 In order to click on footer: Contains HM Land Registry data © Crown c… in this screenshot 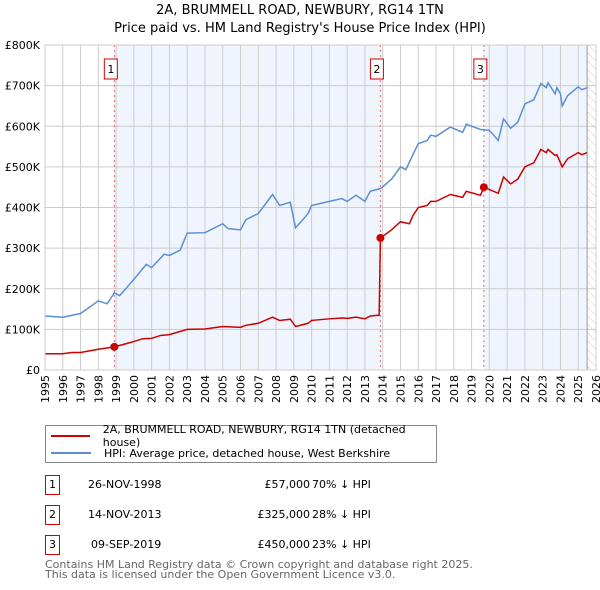, I will do `click(259, 569)`.